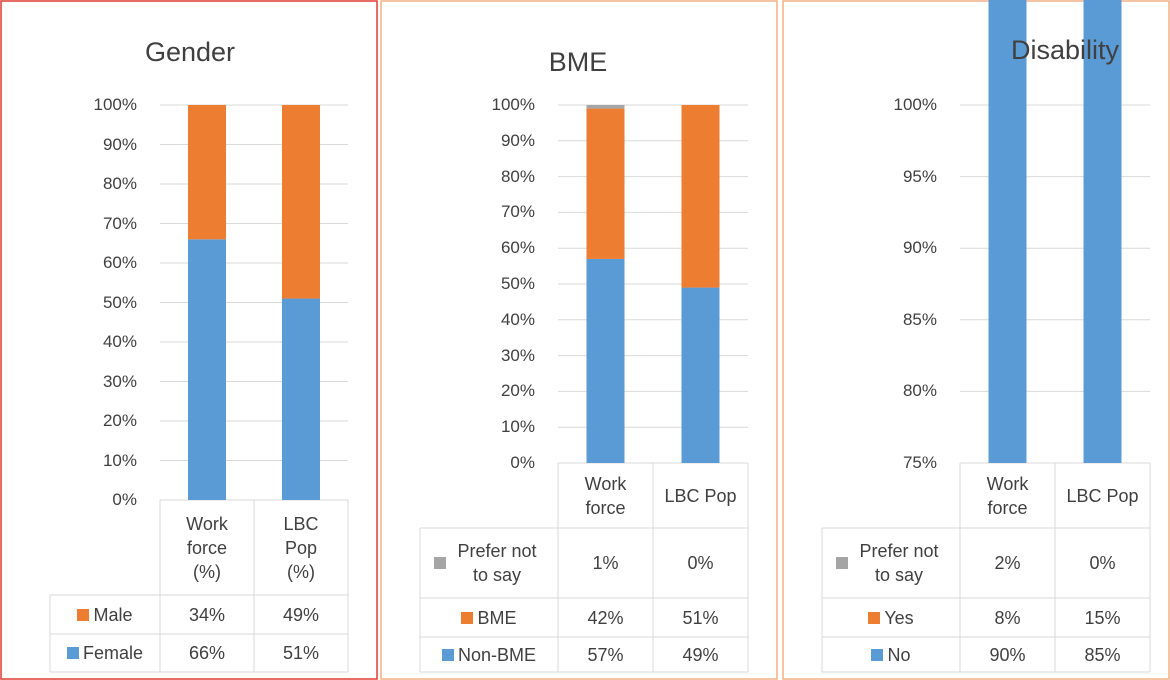 This screenshot has height=680, width=1170. I want to click on value-cell: 34%, so click(207, 614).